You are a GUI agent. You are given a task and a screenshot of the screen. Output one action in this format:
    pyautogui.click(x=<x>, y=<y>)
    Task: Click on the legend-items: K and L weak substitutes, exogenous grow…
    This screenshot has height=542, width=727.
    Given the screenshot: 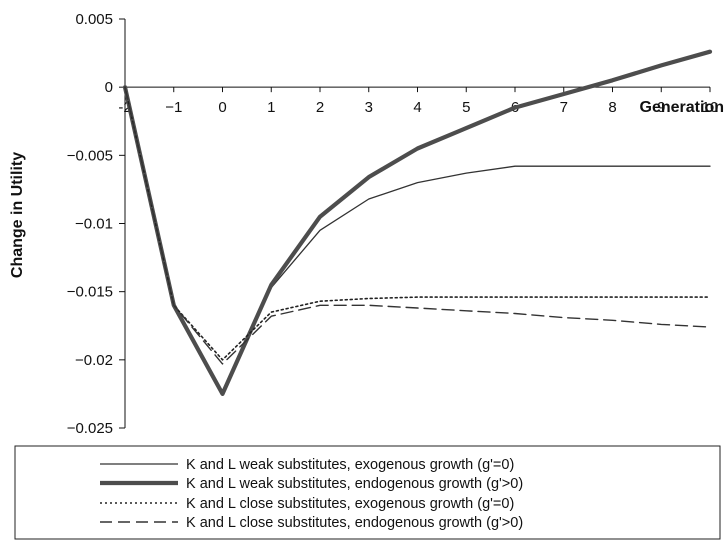 What is the action you would take?
    pyautogui.click(x=311, y=494)
    